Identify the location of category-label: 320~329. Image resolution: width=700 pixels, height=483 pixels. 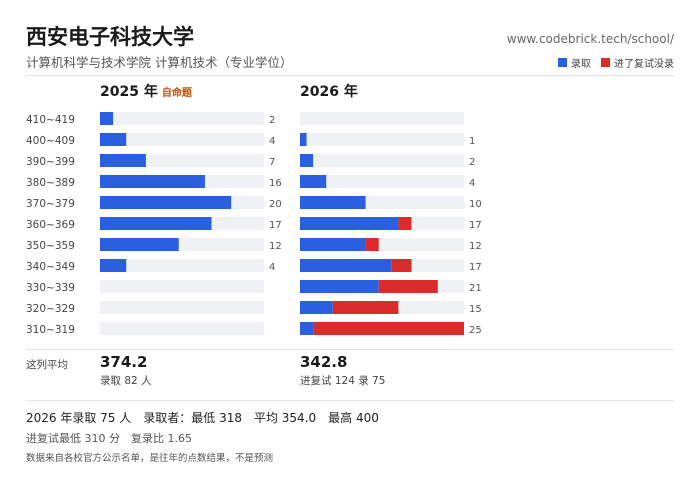
(50, 309).